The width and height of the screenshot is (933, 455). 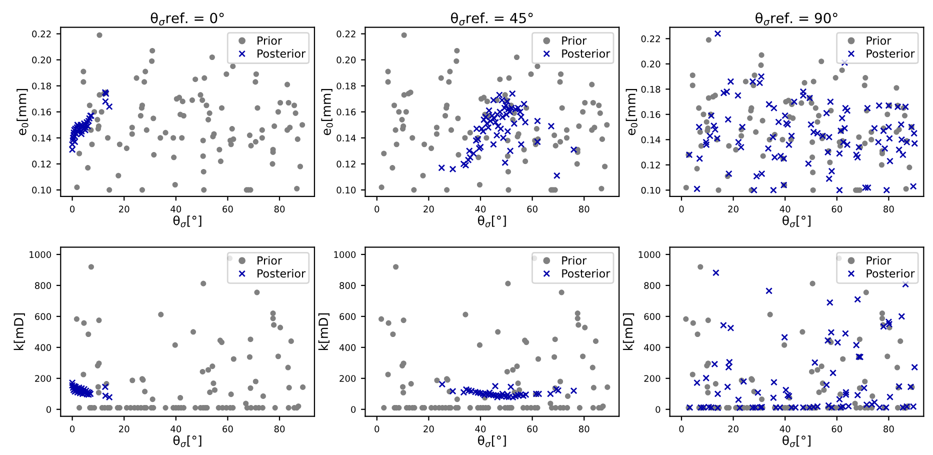 What do you see at coordinates (187, 19) in the screenshot?
I see `chart-title: θ$_{σ}$ref. = 0°` at bounding box center [187, 19].